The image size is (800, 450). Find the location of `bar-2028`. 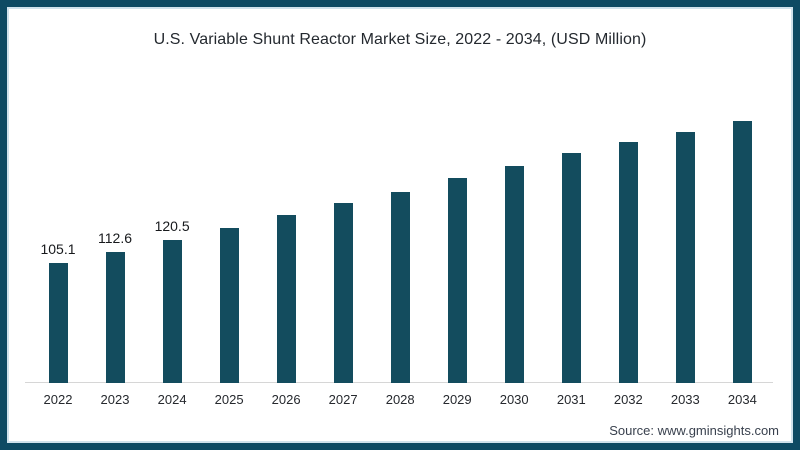

bar-2028 is located at coordinates (400, 287).